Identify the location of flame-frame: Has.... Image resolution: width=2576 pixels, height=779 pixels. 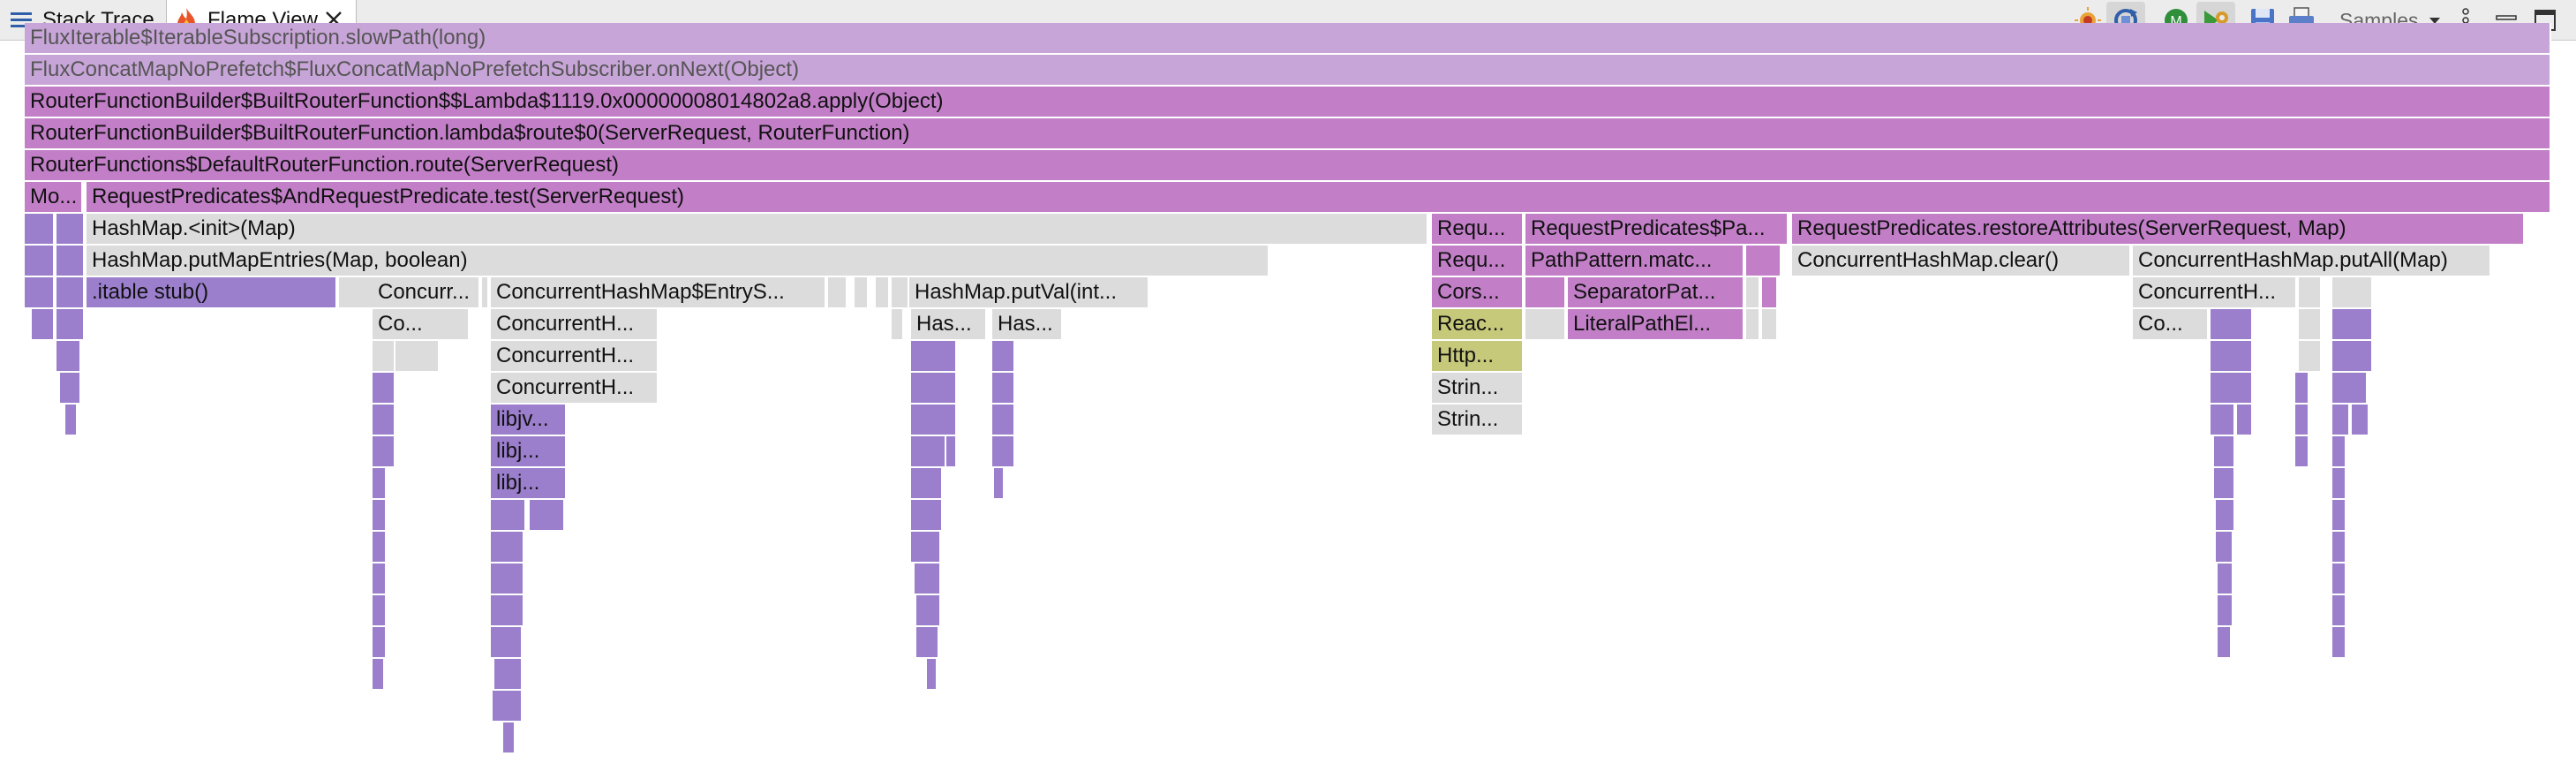
(1028, 325).